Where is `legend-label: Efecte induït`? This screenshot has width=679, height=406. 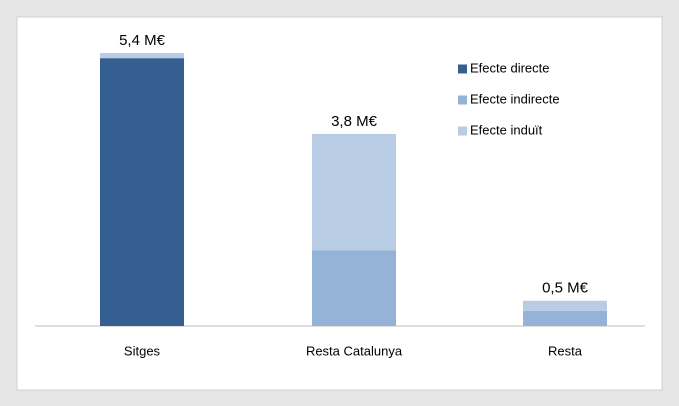
legend-label: Efecte induït is located at coordinates (506, 129).